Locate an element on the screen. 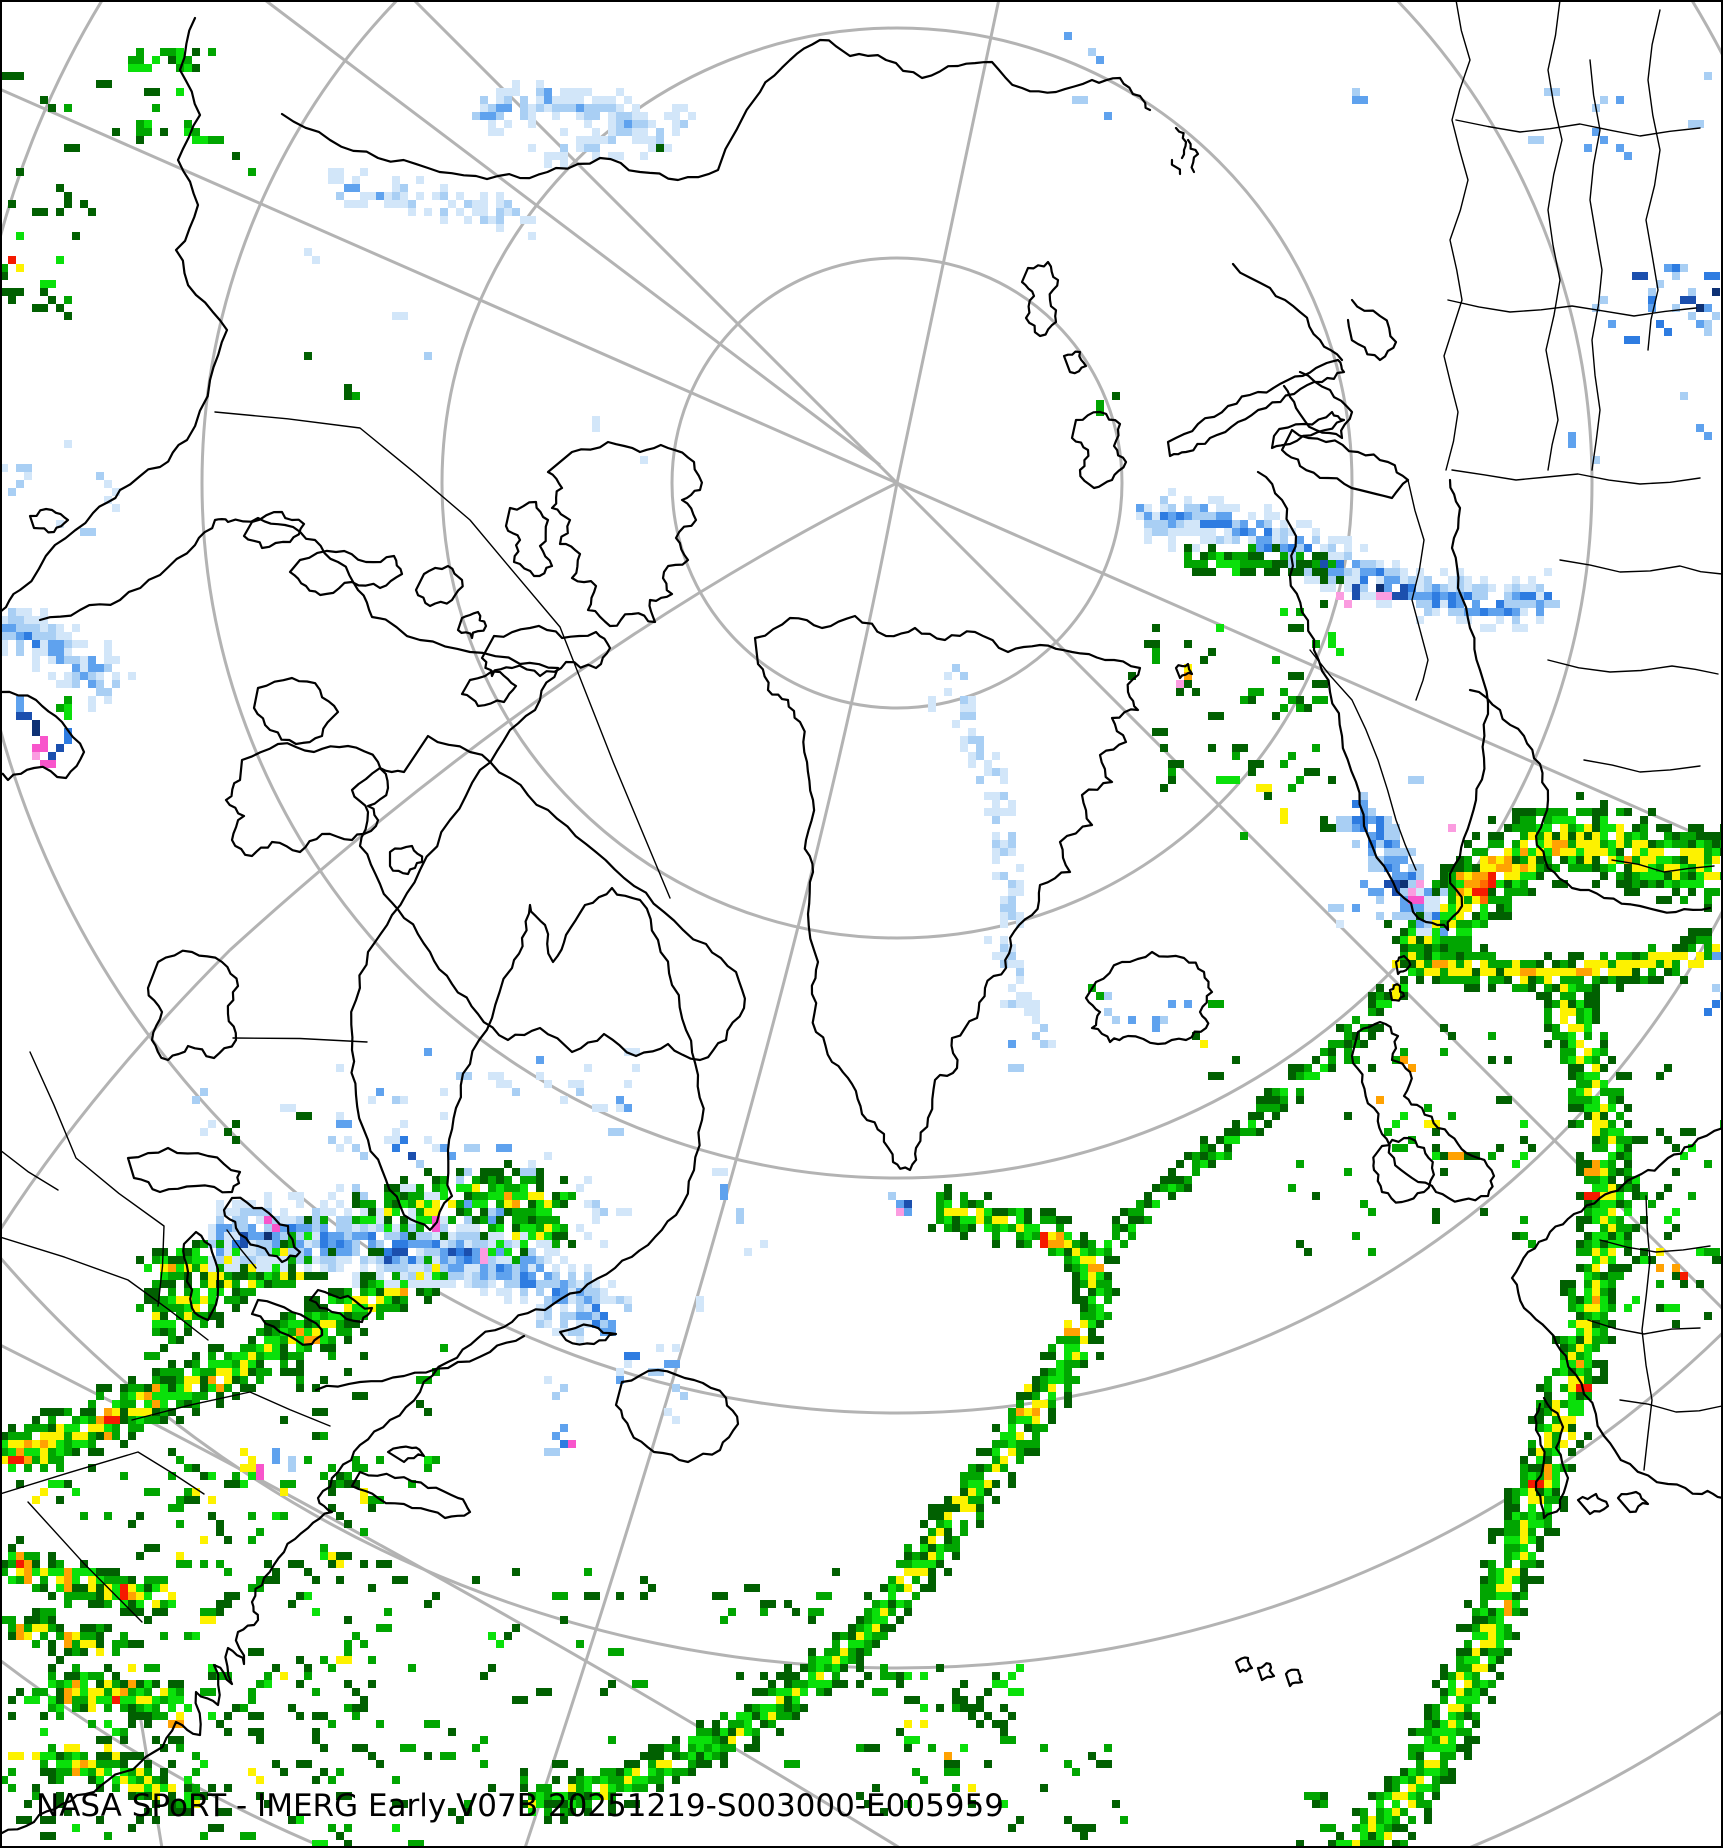 The image size is (1723, 1848). precip-bering-blue is located at coordinates (68, 660).